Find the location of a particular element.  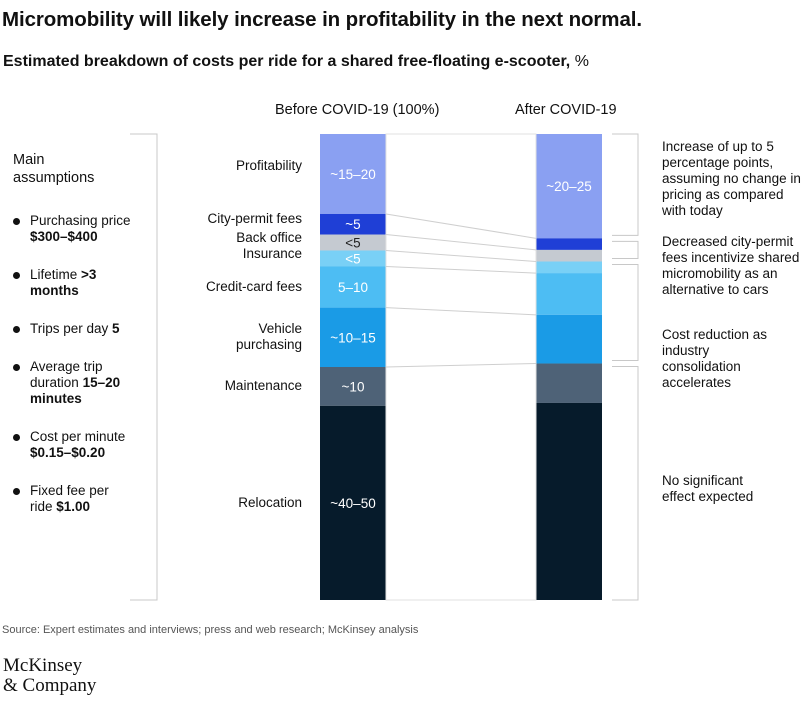

logo-line-2: & Company is located at coordinates (50, 685).